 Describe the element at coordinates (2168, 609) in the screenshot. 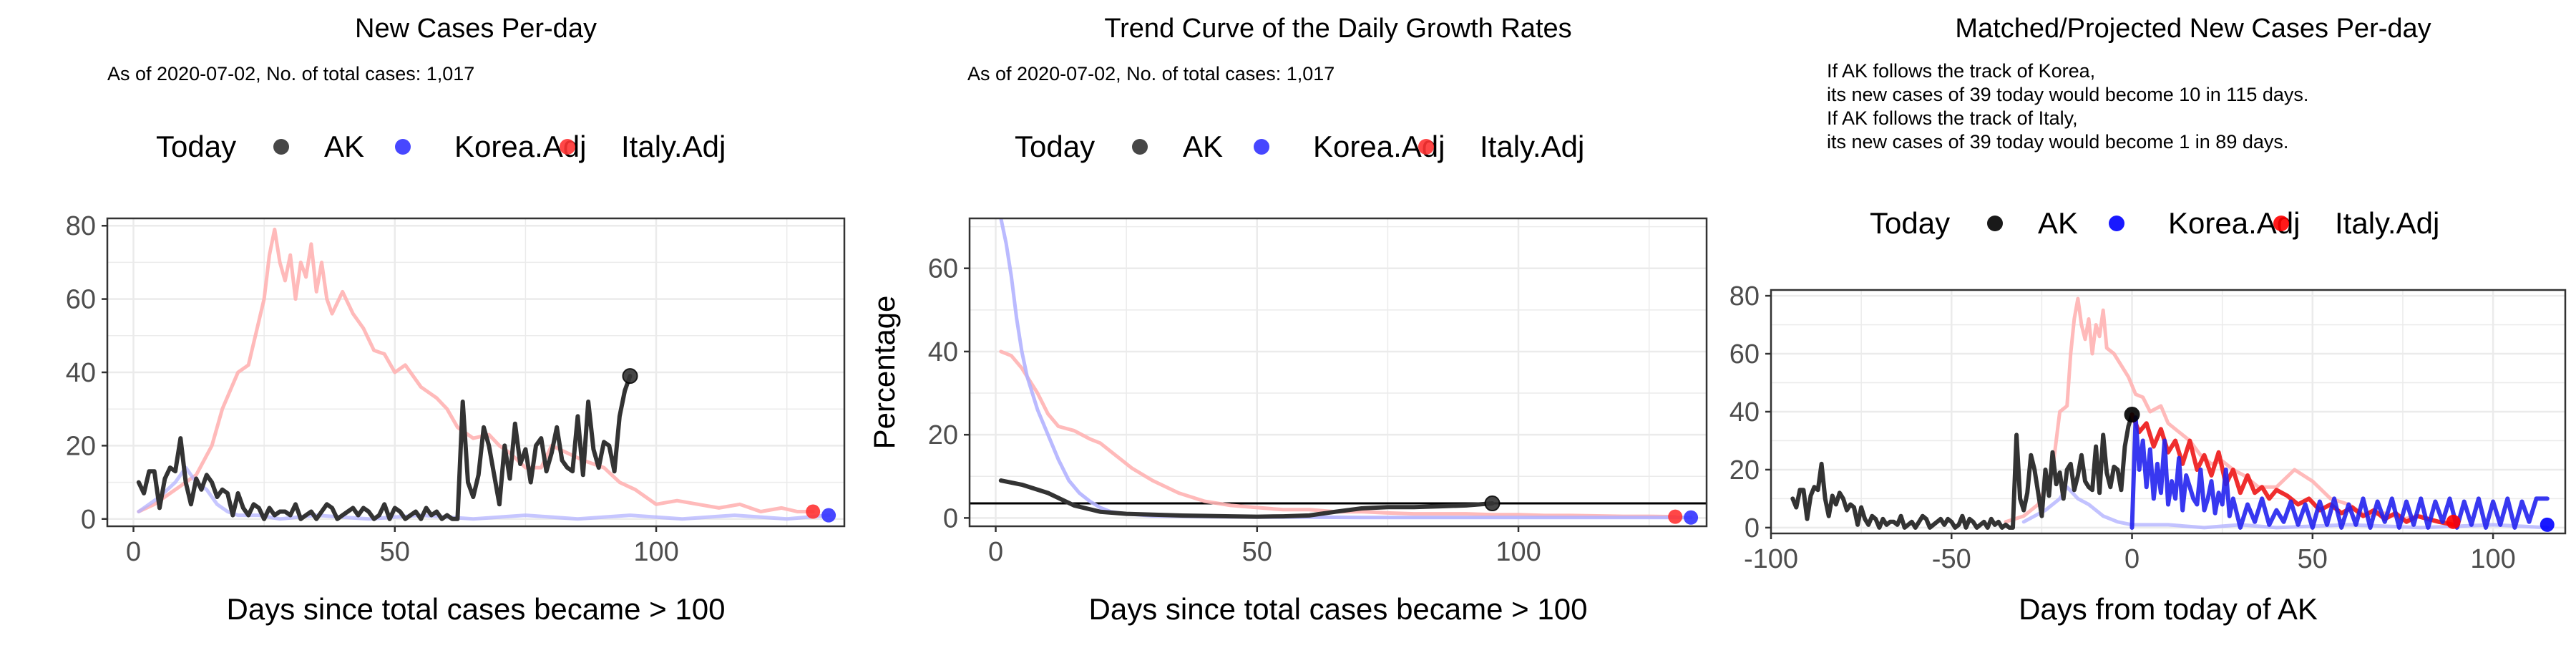

I see `x-axis-label: Days from today of AK` at that location.